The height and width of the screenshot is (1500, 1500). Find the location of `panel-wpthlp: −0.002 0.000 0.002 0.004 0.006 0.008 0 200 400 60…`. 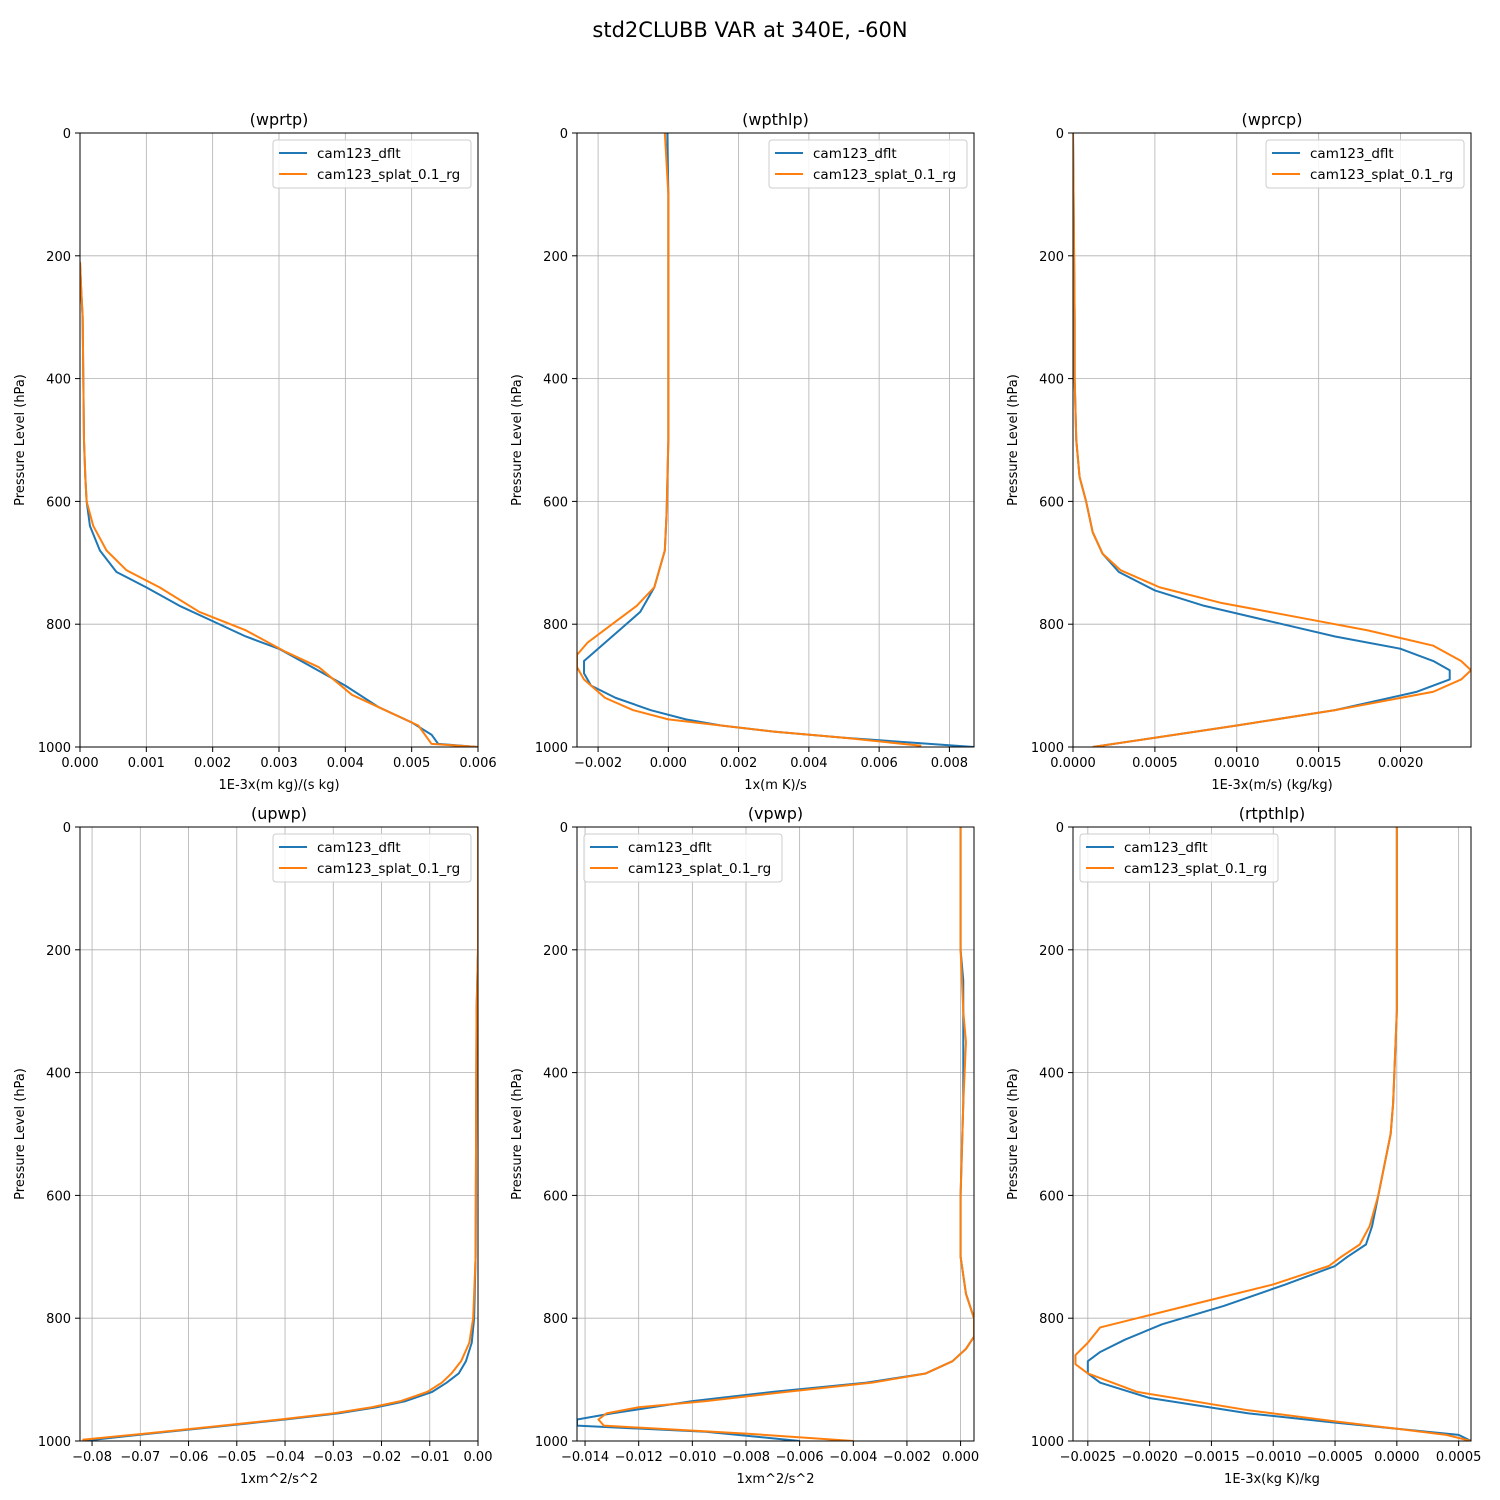

panel-wpthlp: −0.002 0.000 0.002 0.004 0.006 0.008 0 200 400 60… is located at coordinates (742, 451).